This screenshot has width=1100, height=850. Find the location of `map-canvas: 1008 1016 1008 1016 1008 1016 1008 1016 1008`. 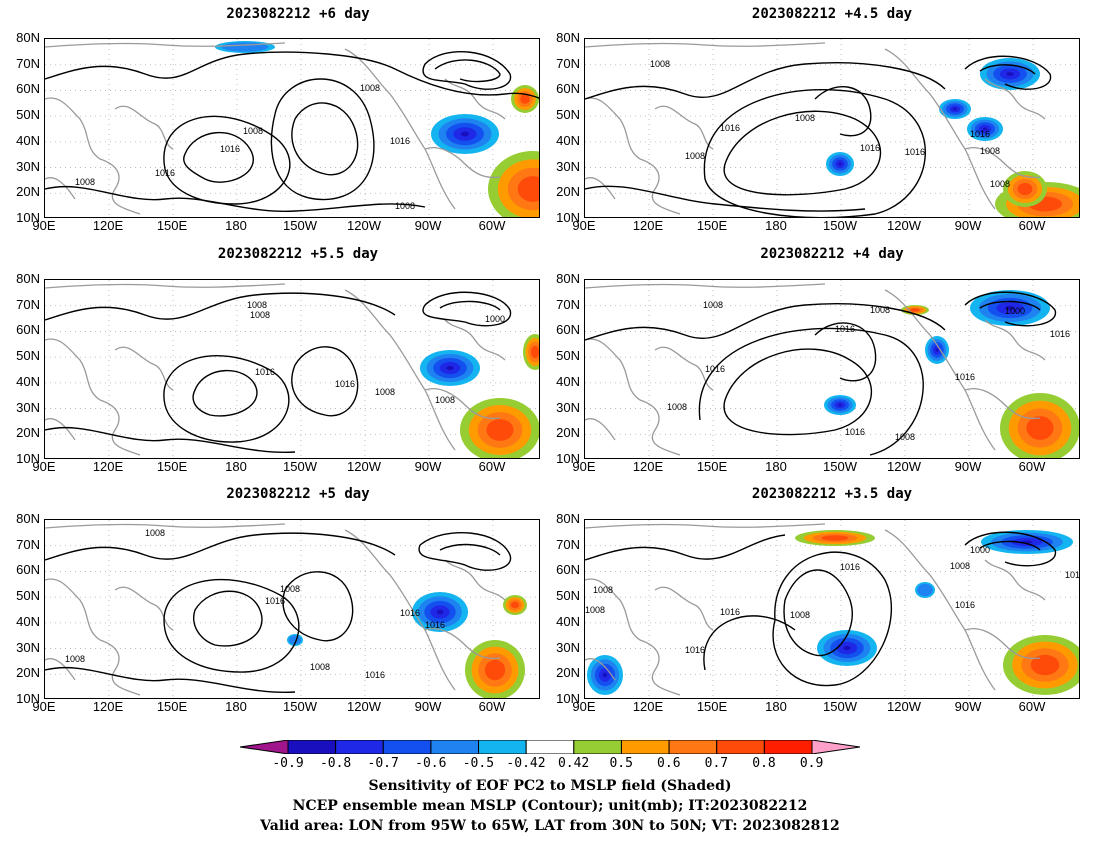

map-canvas: 1008 1016 1008 1016 1008 1016 1008 1016 1008 is located at coordinates (832, 128).